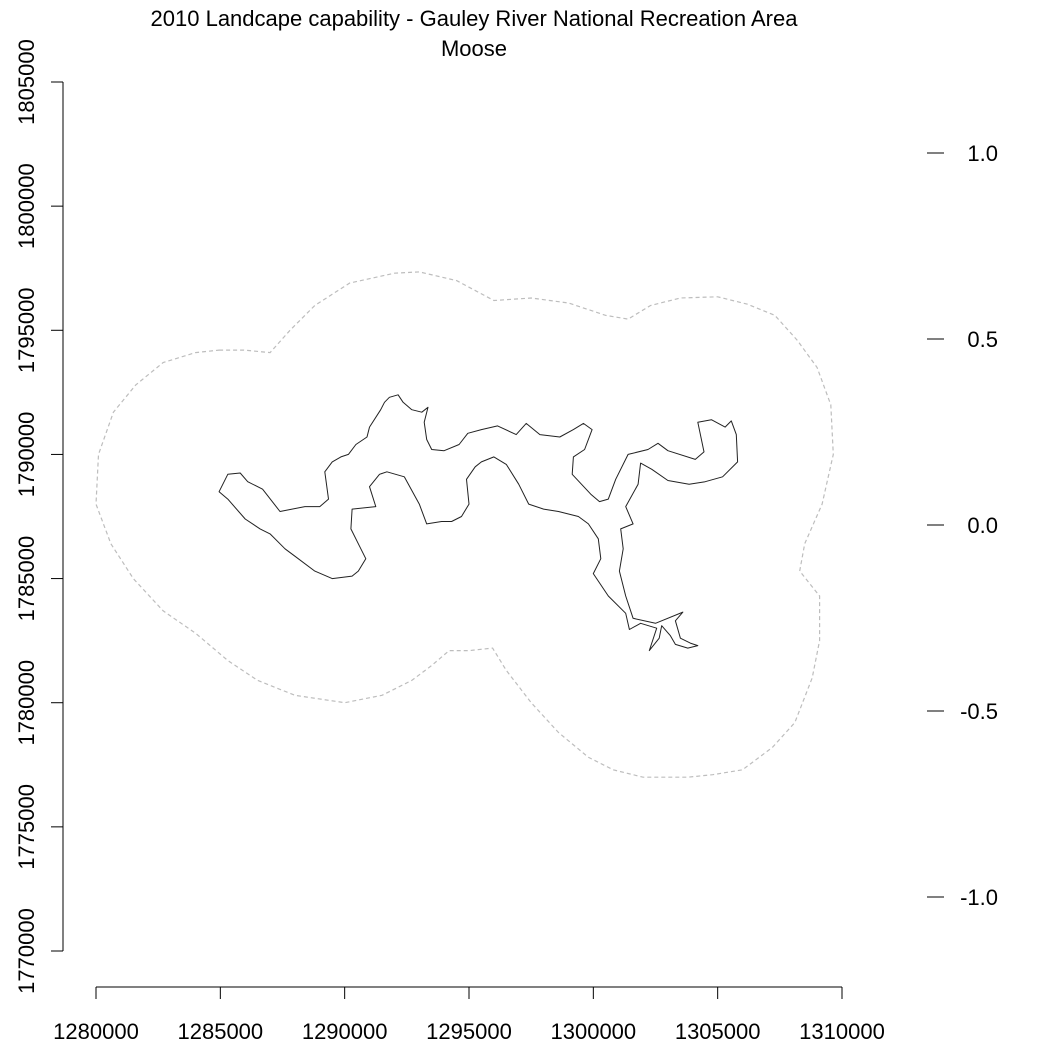  Describe the element at coordinates (842, 1031) in the screenshot. I see `x-tick-label: 1310000` at that location.